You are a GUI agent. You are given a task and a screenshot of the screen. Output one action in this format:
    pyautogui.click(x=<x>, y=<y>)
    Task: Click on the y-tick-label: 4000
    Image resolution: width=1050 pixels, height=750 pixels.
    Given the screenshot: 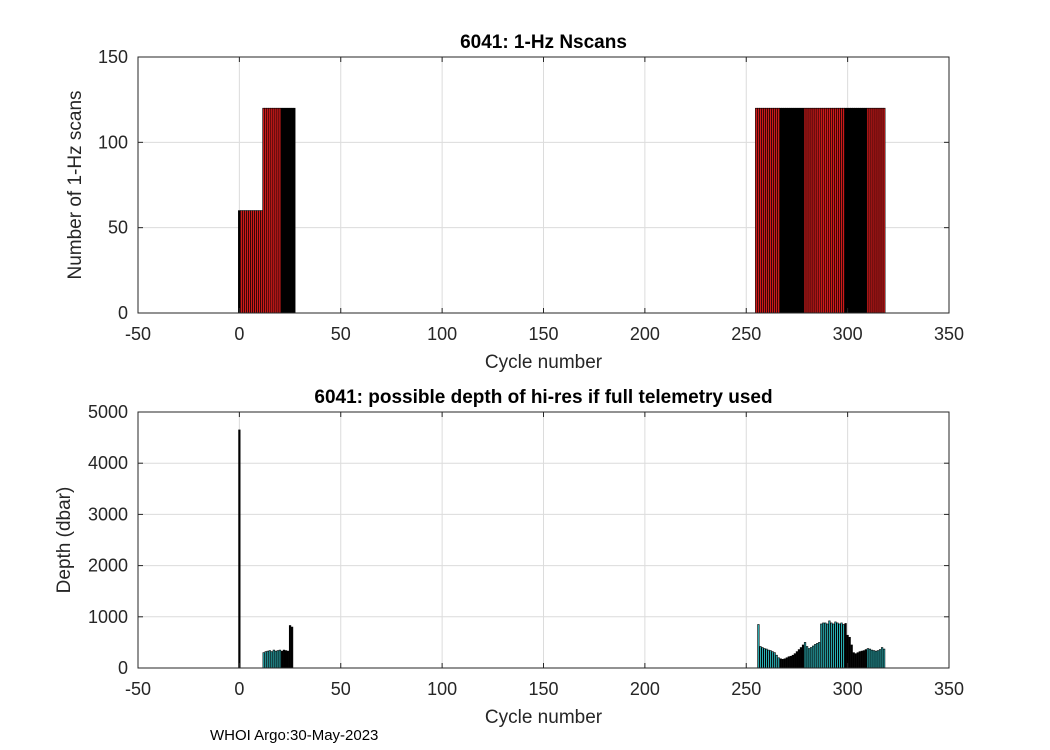 What is the action you would take?
    pyautogui.click(x=108, y=463)
    